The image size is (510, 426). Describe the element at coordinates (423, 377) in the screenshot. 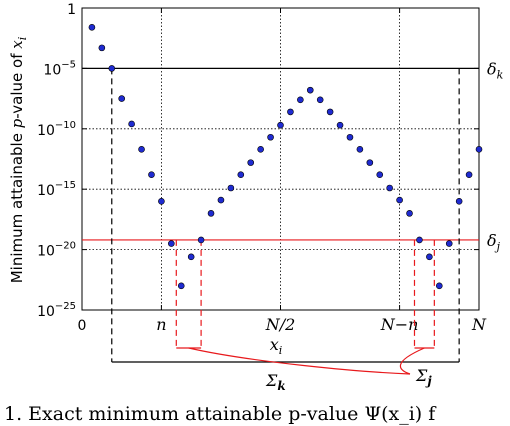

I see `bracket-label-sigma_j: Σj` at that location.